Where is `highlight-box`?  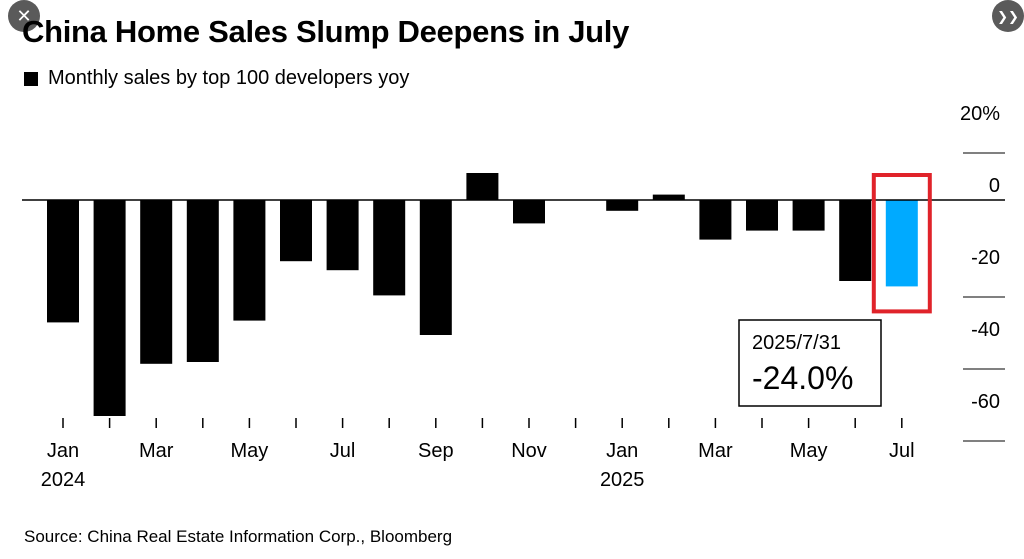
highlight-box is located at coordinates (901, 243).